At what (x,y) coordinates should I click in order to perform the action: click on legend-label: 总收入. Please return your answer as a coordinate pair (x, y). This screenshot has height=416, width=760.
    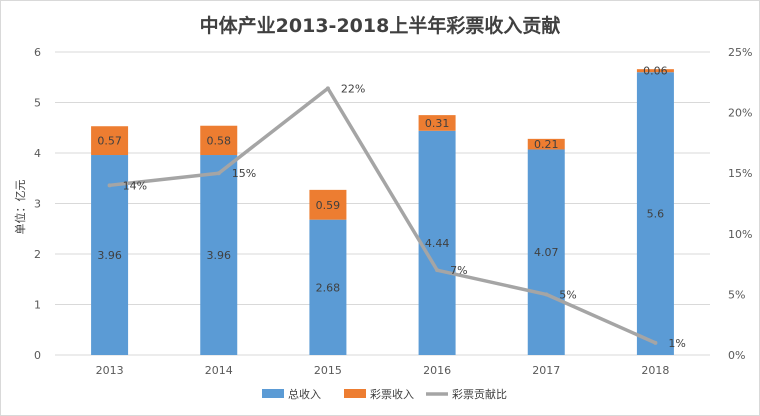
    Looking at the image, I should click on (304, 394).